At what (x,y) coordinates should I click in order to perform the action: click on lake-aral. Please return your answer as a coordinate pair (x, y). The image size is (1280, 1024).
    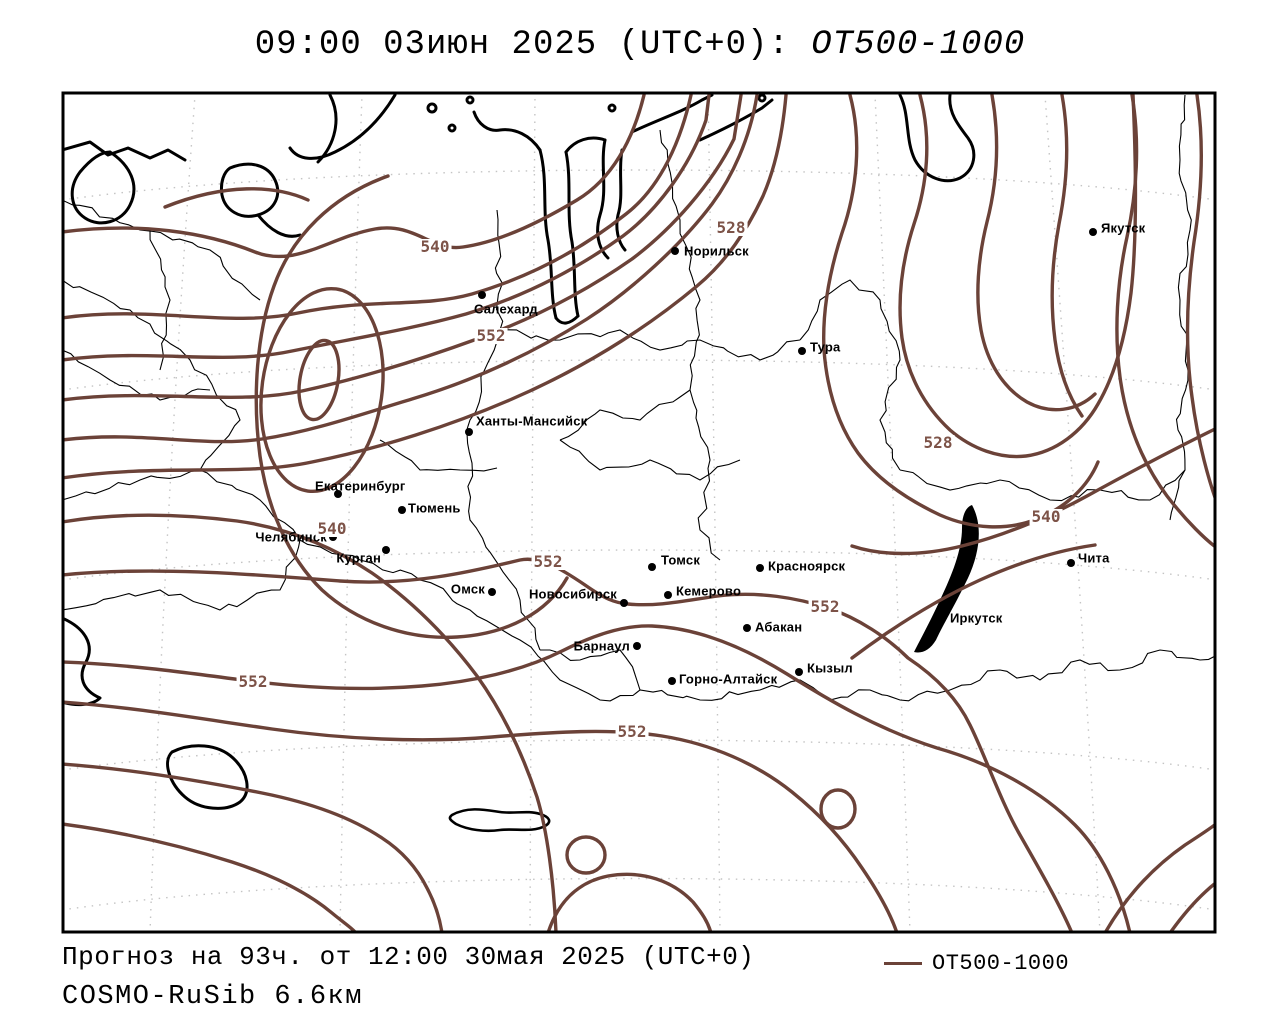
    Looking at the image, I should click on (207, 777).